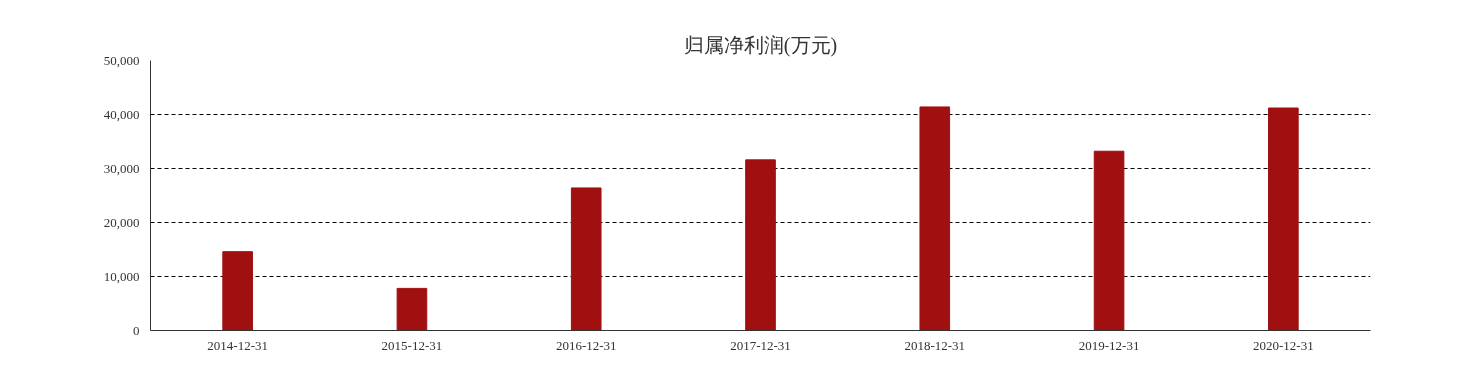 The height and width of the screenshot is (384, 1468). Describe the element at coordinates (237, 345) in the screenshot. I see `x-tick-label: 2014-12-31` at that location.